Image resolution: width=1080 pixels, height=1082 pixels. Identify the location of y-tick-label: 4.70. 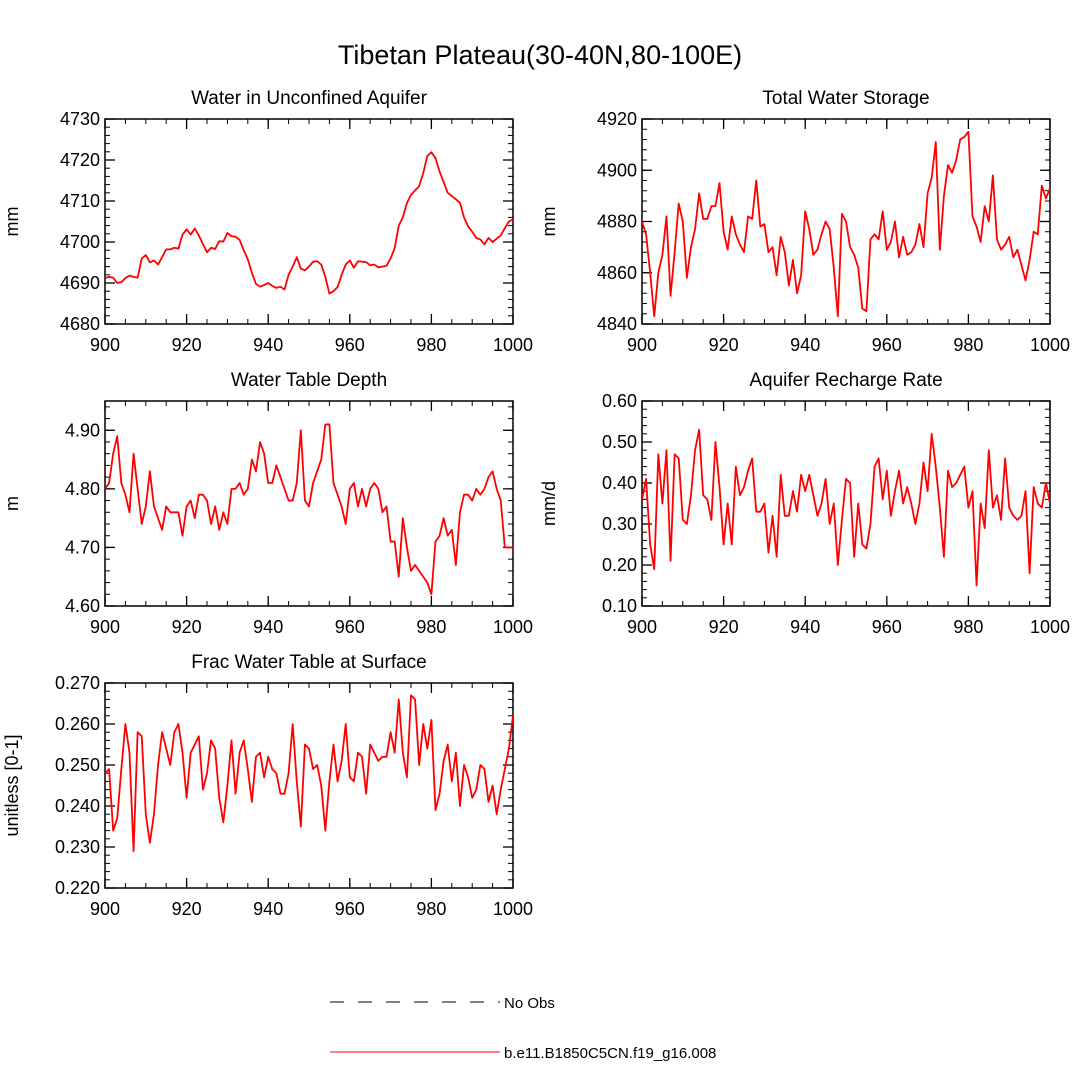
(82, 547).